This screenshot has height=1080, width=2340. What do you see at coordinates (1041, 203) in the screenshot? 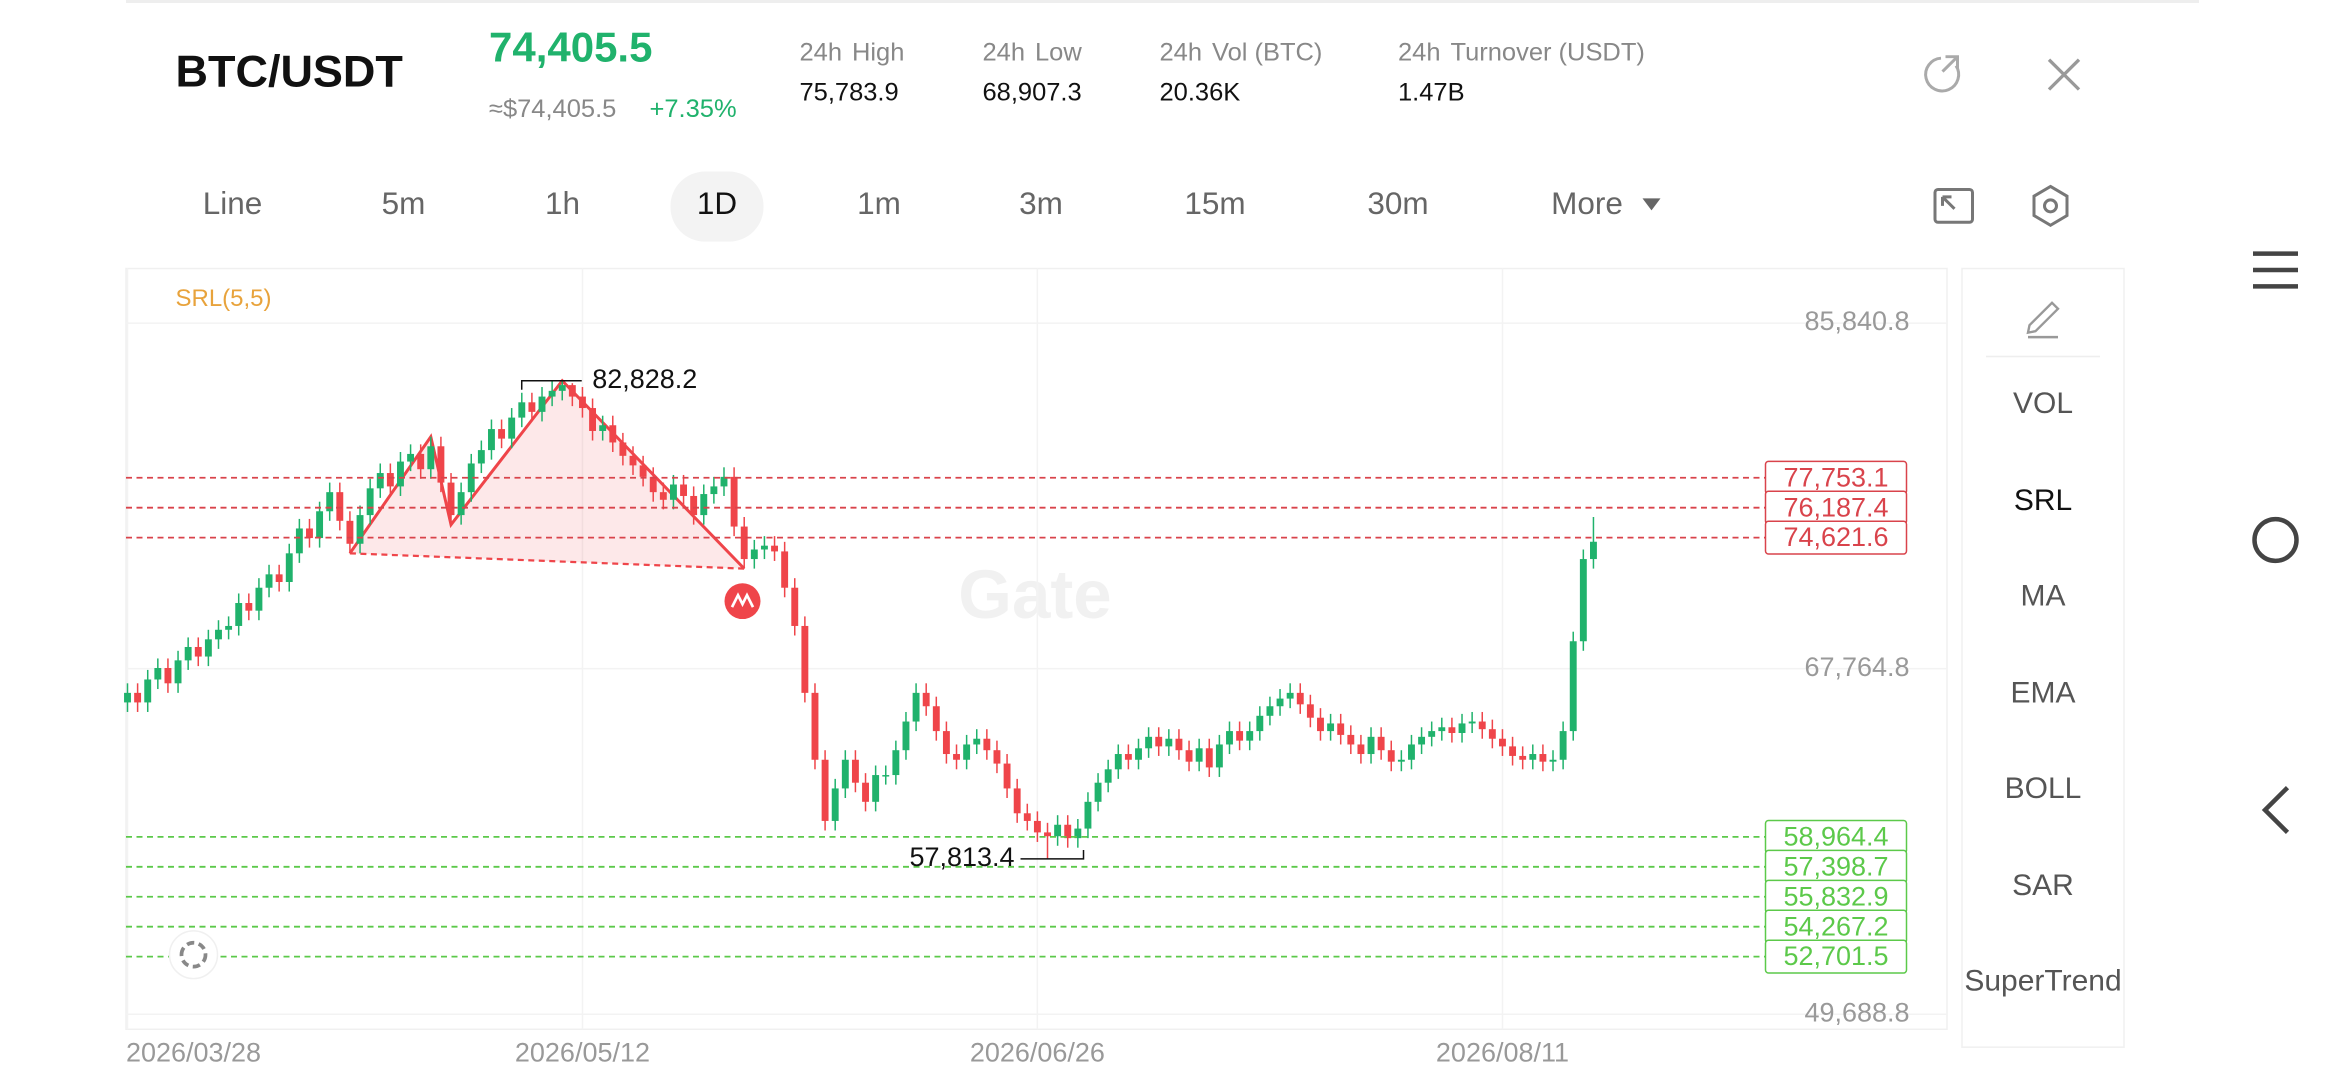
I see `tab: 3m` at bounding box center [1041, 203].